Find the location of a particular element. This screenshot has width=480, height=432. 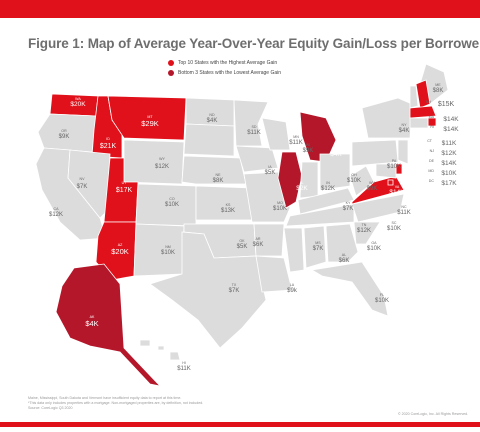

state-value-va: $14K is located at coordinates (397, 192).